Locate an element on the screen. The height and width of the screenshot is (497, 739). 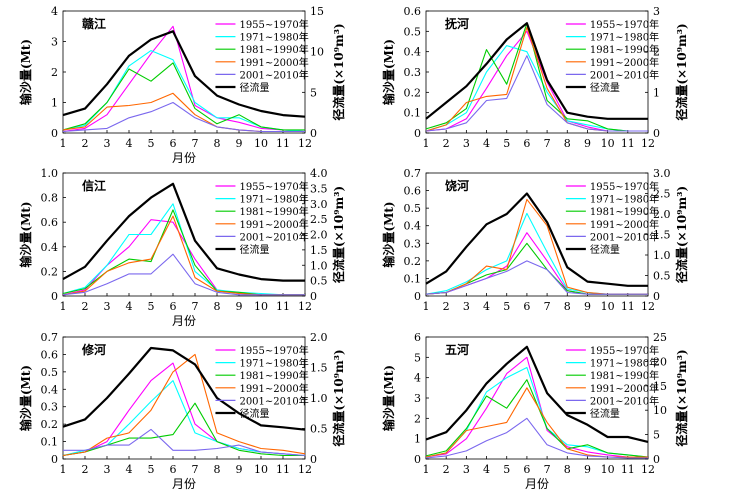
y2-tick-label: 2.5 is located at coordinates (319, 219).